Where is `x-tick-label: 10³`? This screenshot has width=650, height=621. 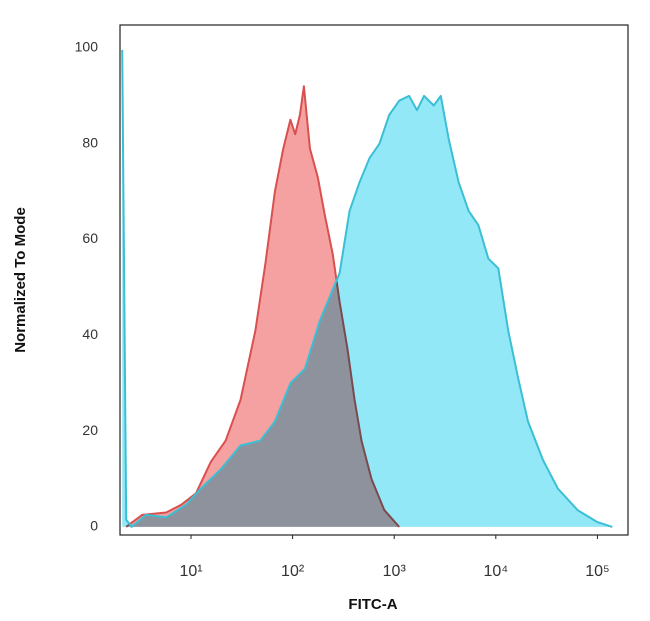 x-tick-label: 10³ is located at coordinates (395, 571).